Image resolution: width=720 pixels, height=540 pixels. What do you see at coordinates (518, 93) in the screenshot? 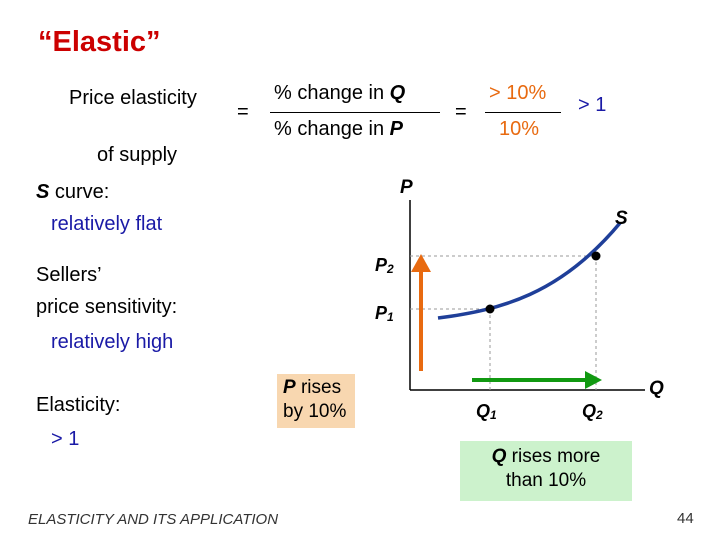
I see `formula-numerator-value: > 10%` at bounding box center [518, 93].